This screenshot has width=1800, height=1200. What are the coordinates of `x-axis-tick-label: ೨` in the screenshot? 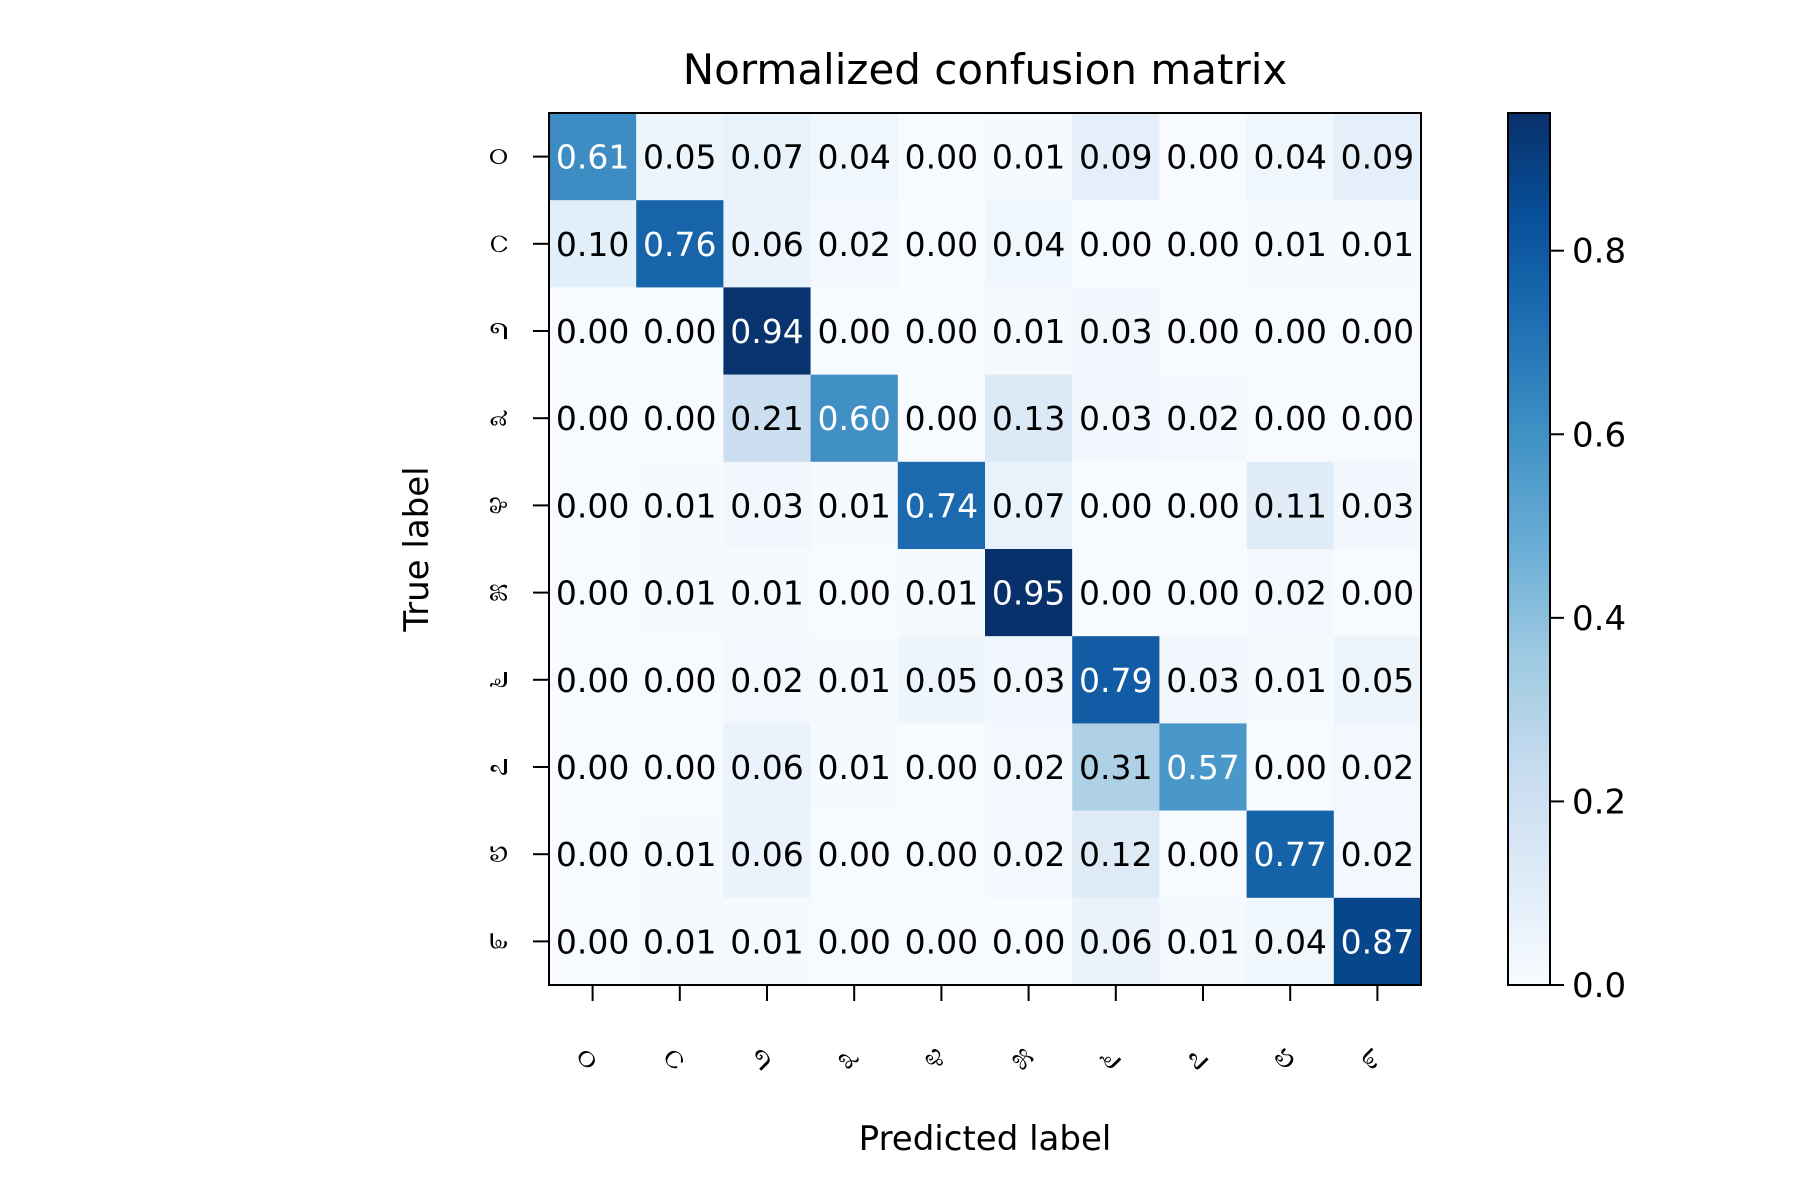 It's located at (759, 1057).